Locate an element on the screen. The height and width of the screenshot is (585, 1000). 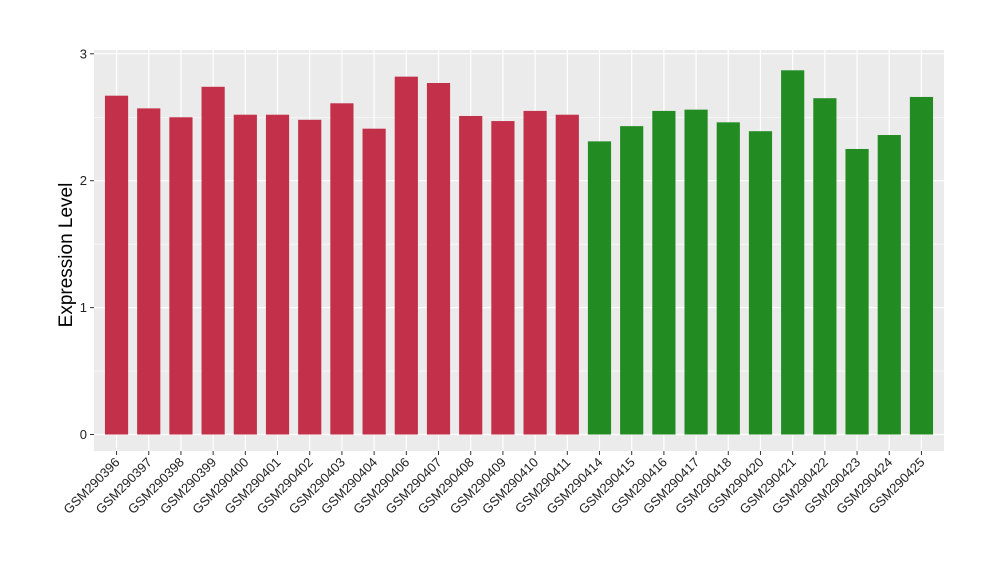
y-tick-label: 3 is located at coordinates (83, 53).